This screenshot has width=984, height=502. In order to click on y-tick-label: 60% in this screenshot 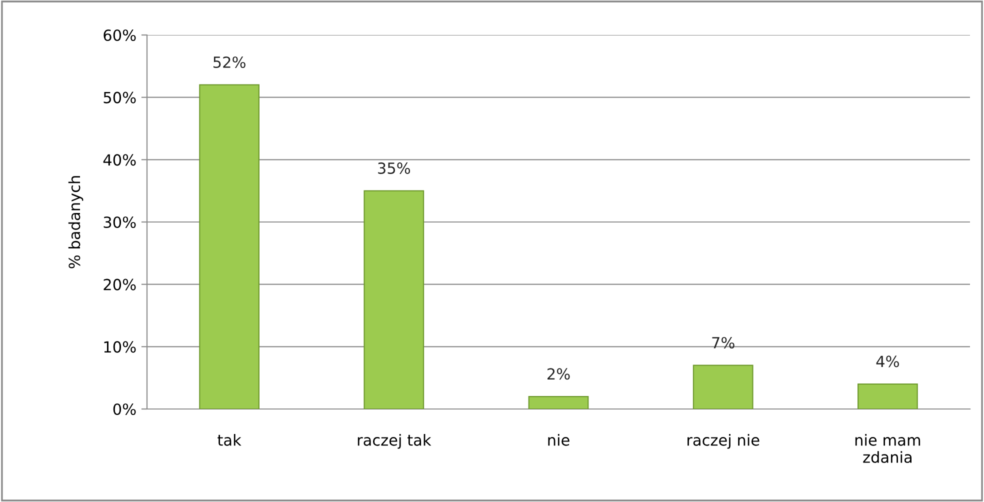, I will do `click(120, 35)`.